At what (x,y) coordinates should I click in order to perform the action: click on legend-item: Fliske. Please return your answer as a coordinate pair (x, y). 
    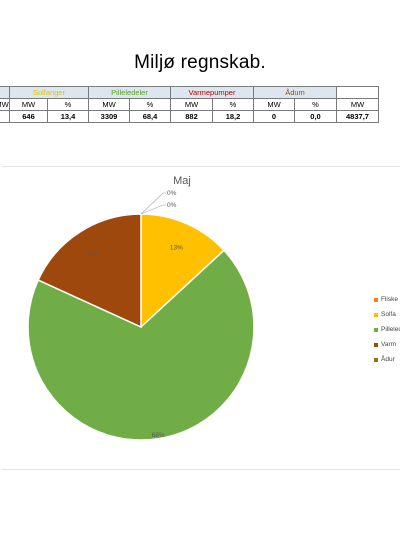
    Looking at the image, I should click on (387, 299).